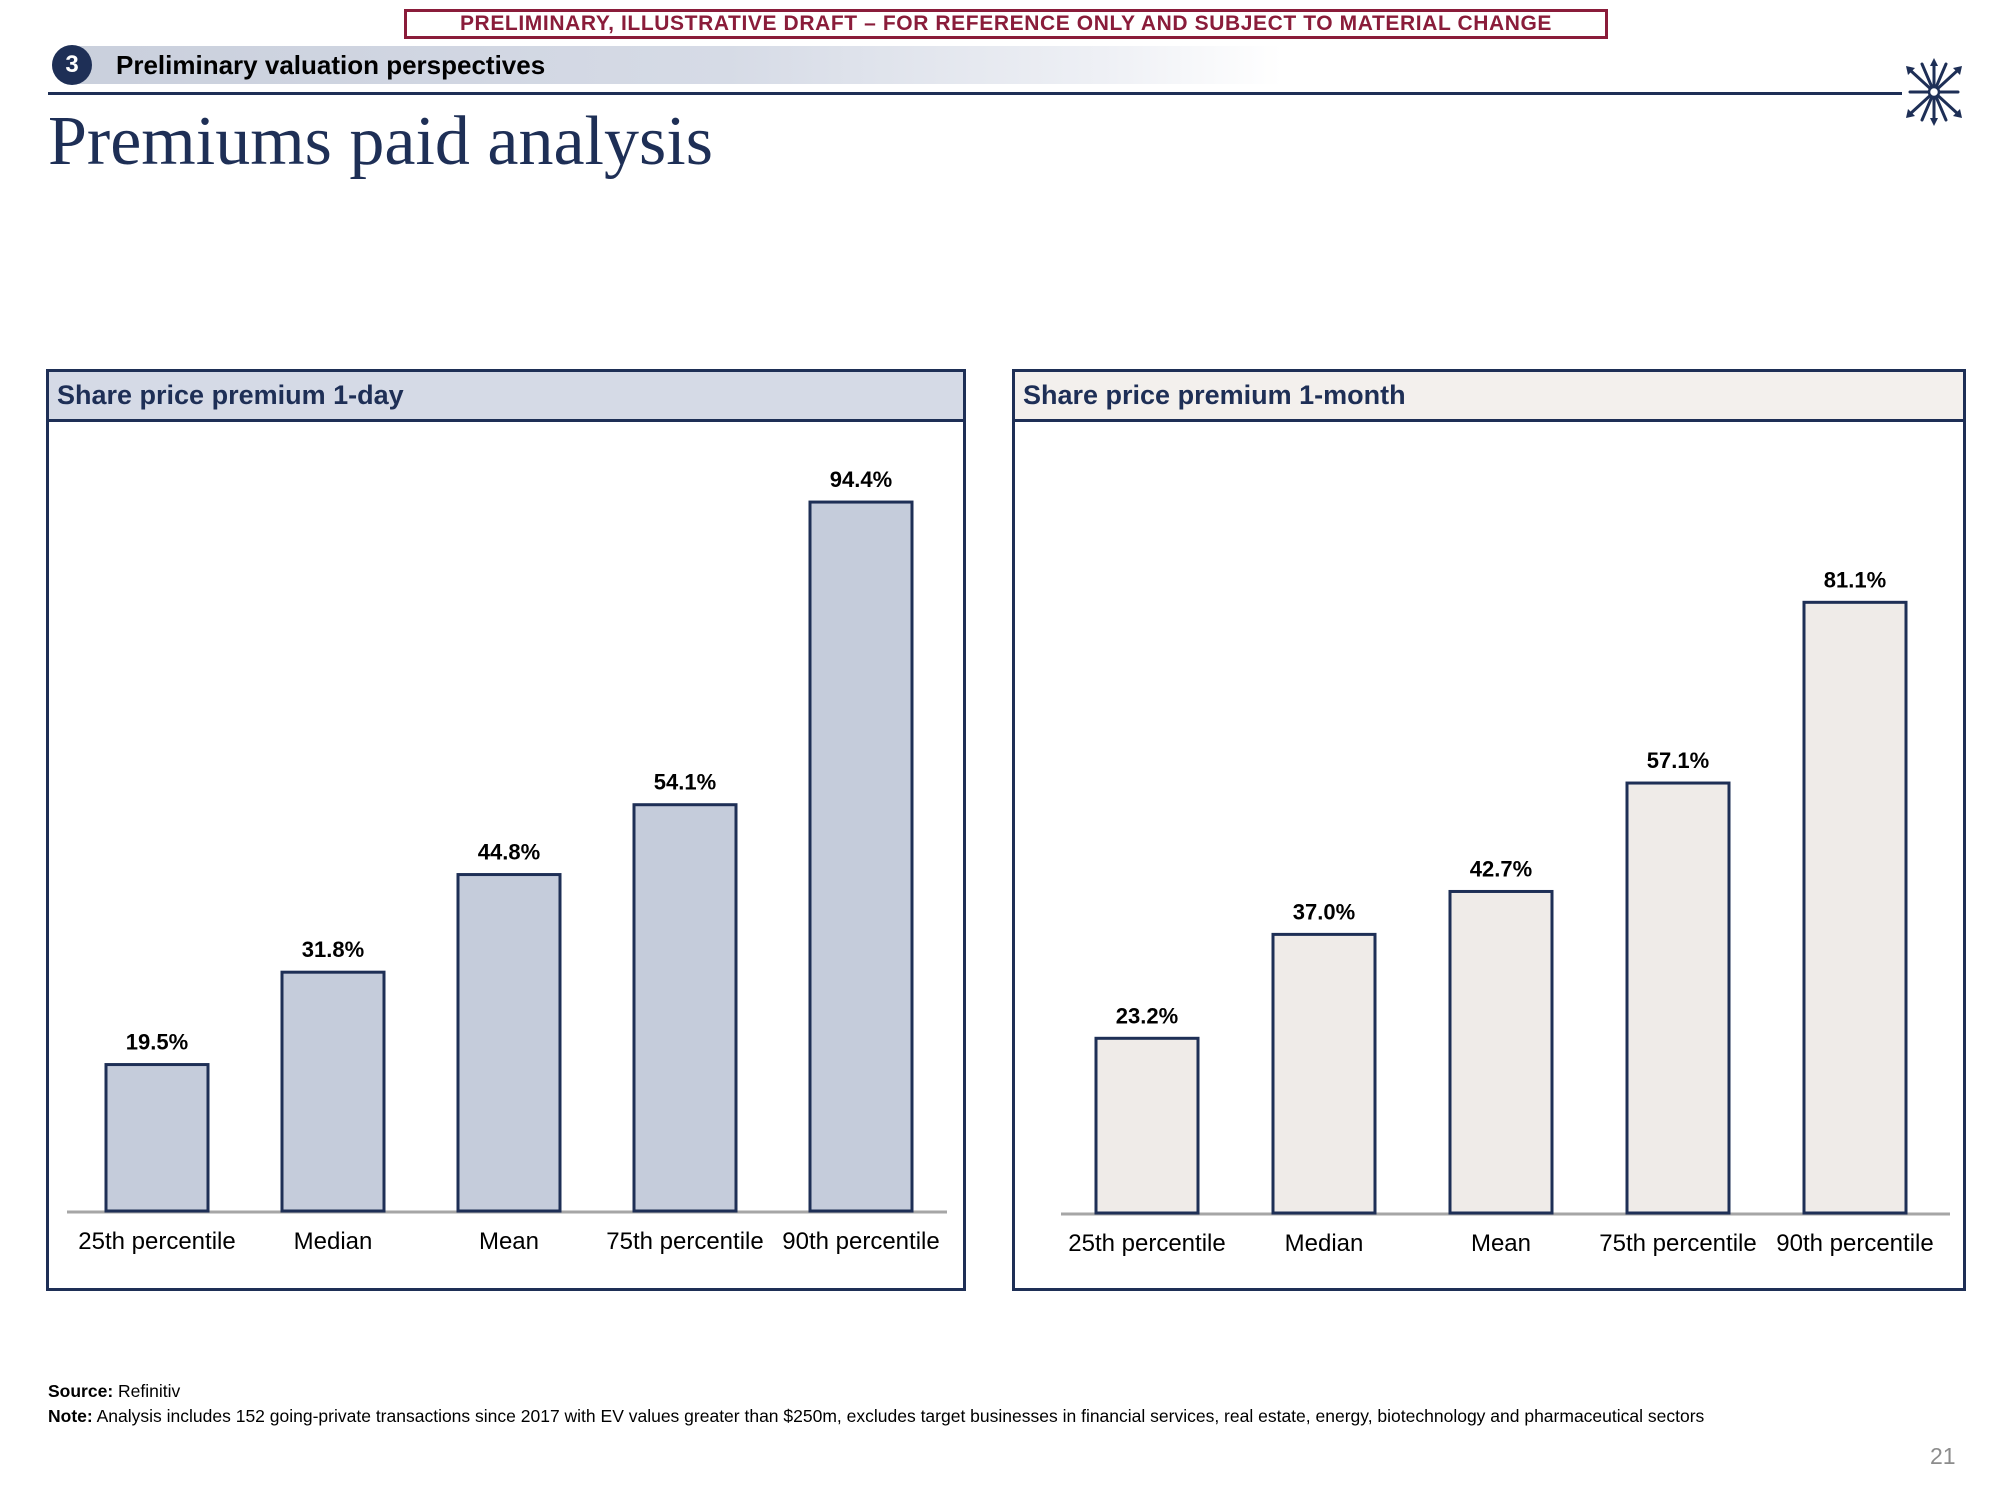  Describe the element at coordinates (802, 65) in the screenshot. I see `section-bar` at that location.